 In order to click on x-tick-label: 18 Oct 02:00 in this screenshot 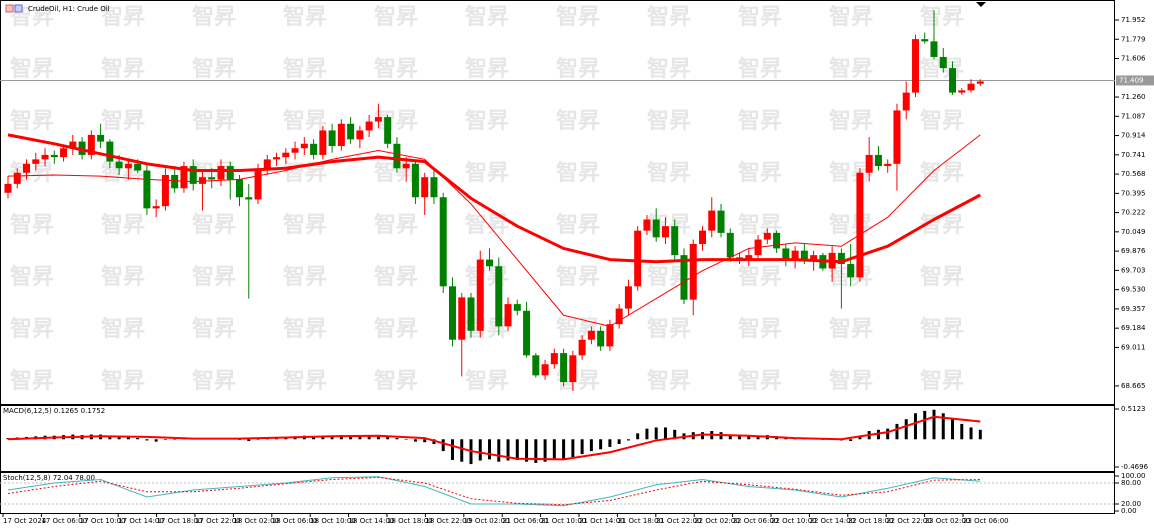, I will do `click(256, 521)`.